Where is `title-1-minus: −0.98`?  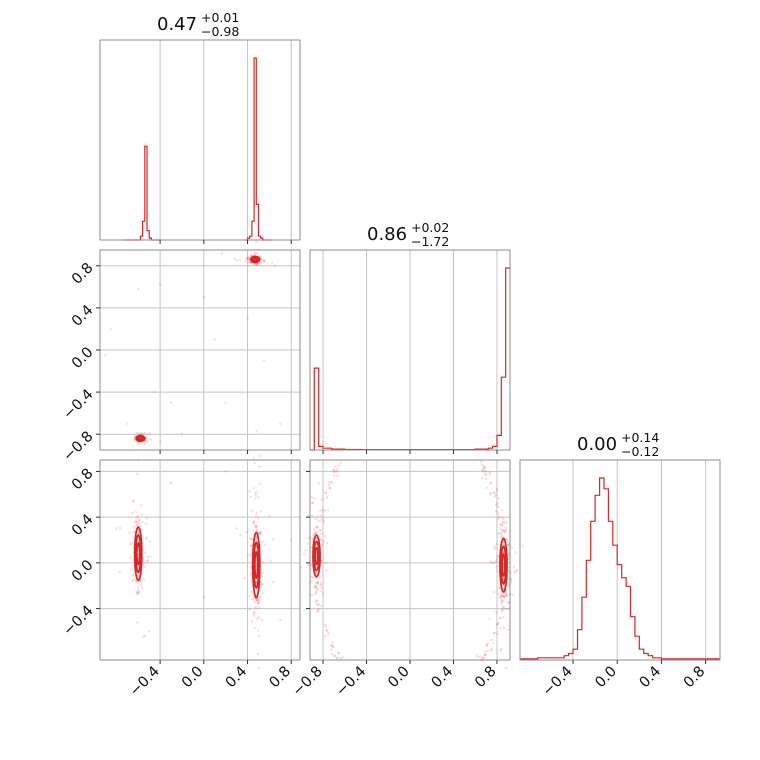
title-1-minus: −0.98 is located at coordinates (220, 31).